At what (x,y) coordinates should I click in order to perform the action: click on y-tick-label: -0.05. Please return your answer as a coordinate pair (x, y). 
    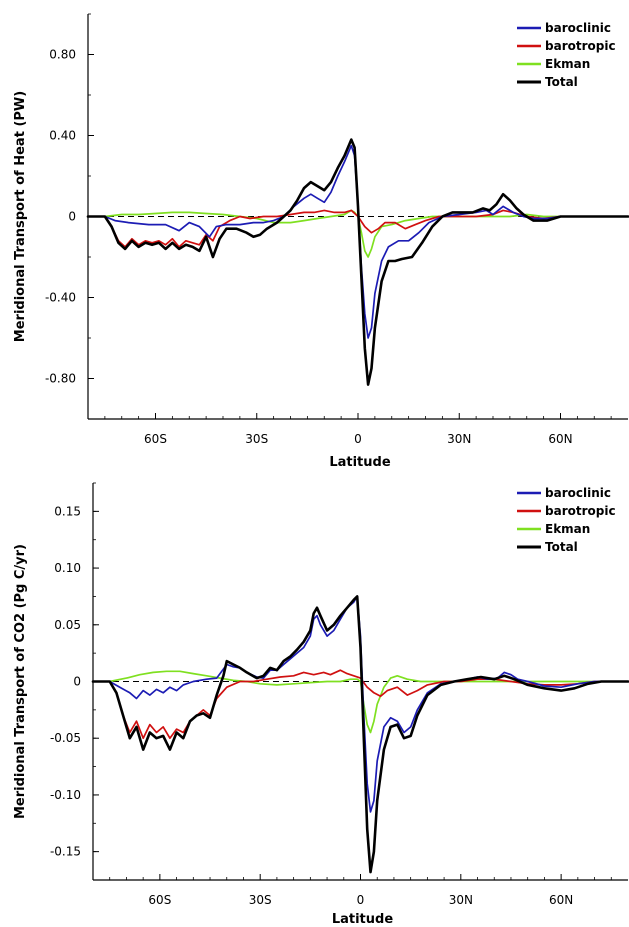
    Looking at the image, I should click on (65, 738).